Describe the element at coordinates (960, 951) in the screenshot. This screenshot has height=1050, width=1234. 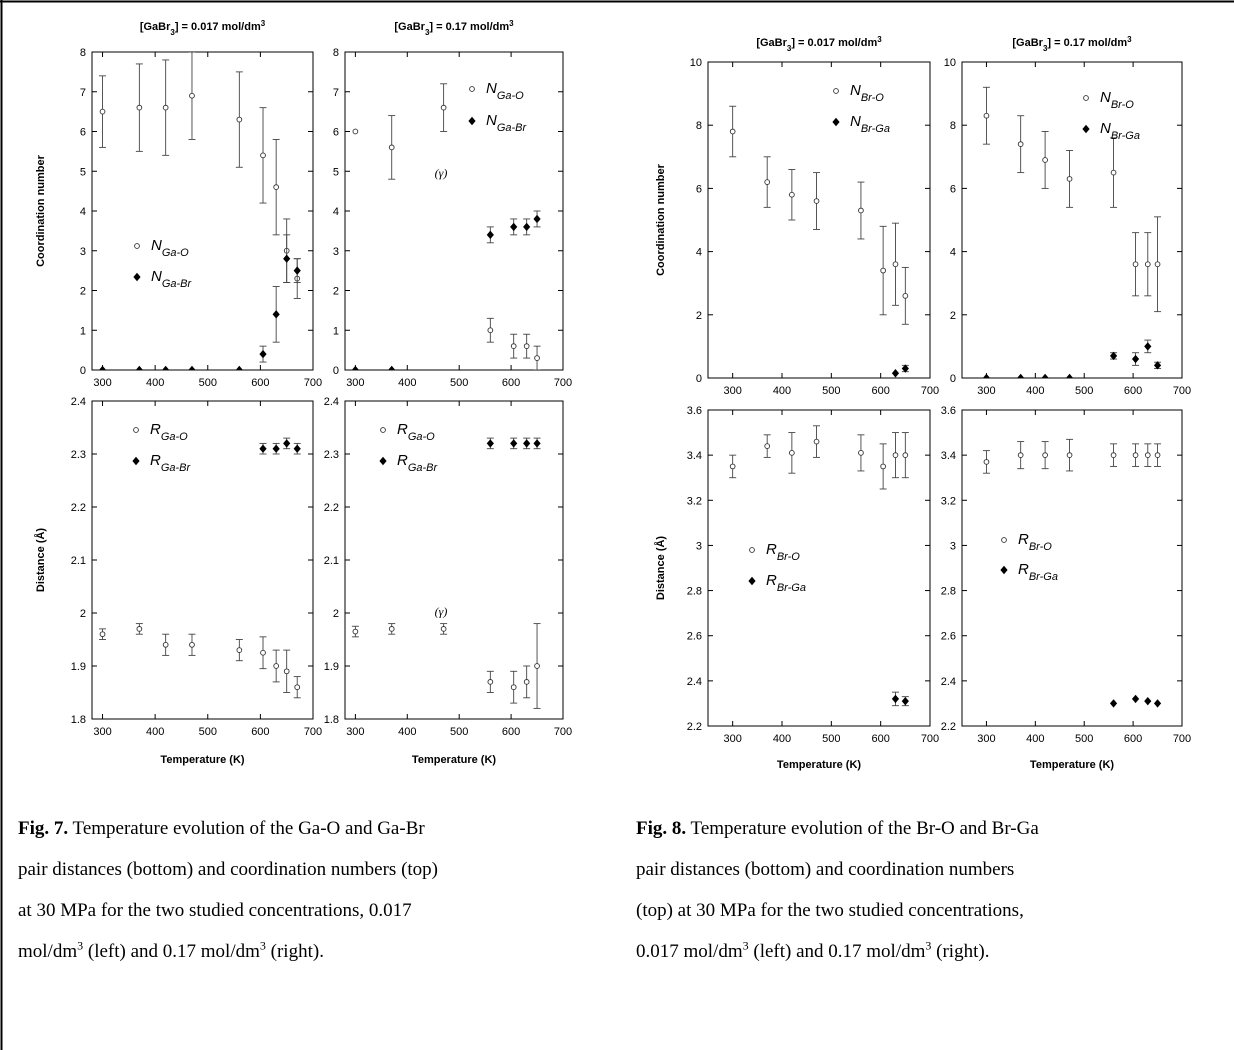
I see `caption-text: (right).` at that location.